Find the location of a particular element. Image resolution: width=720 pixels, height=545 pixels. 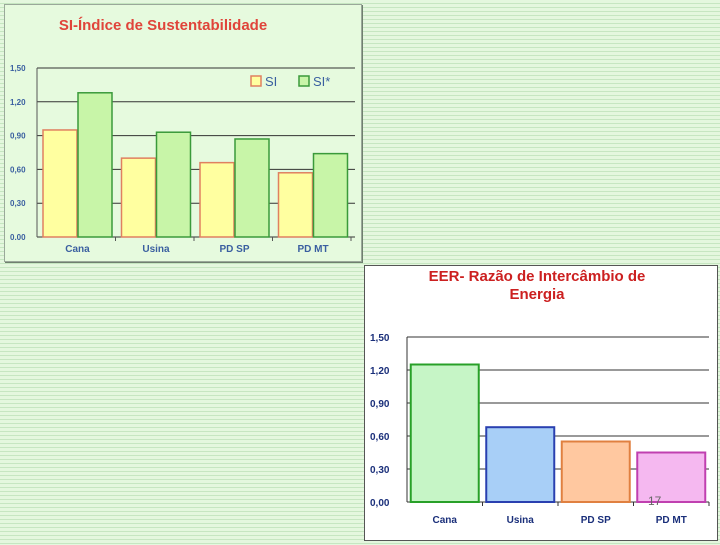

legend-label: SI is located at coordinates (271, 81).